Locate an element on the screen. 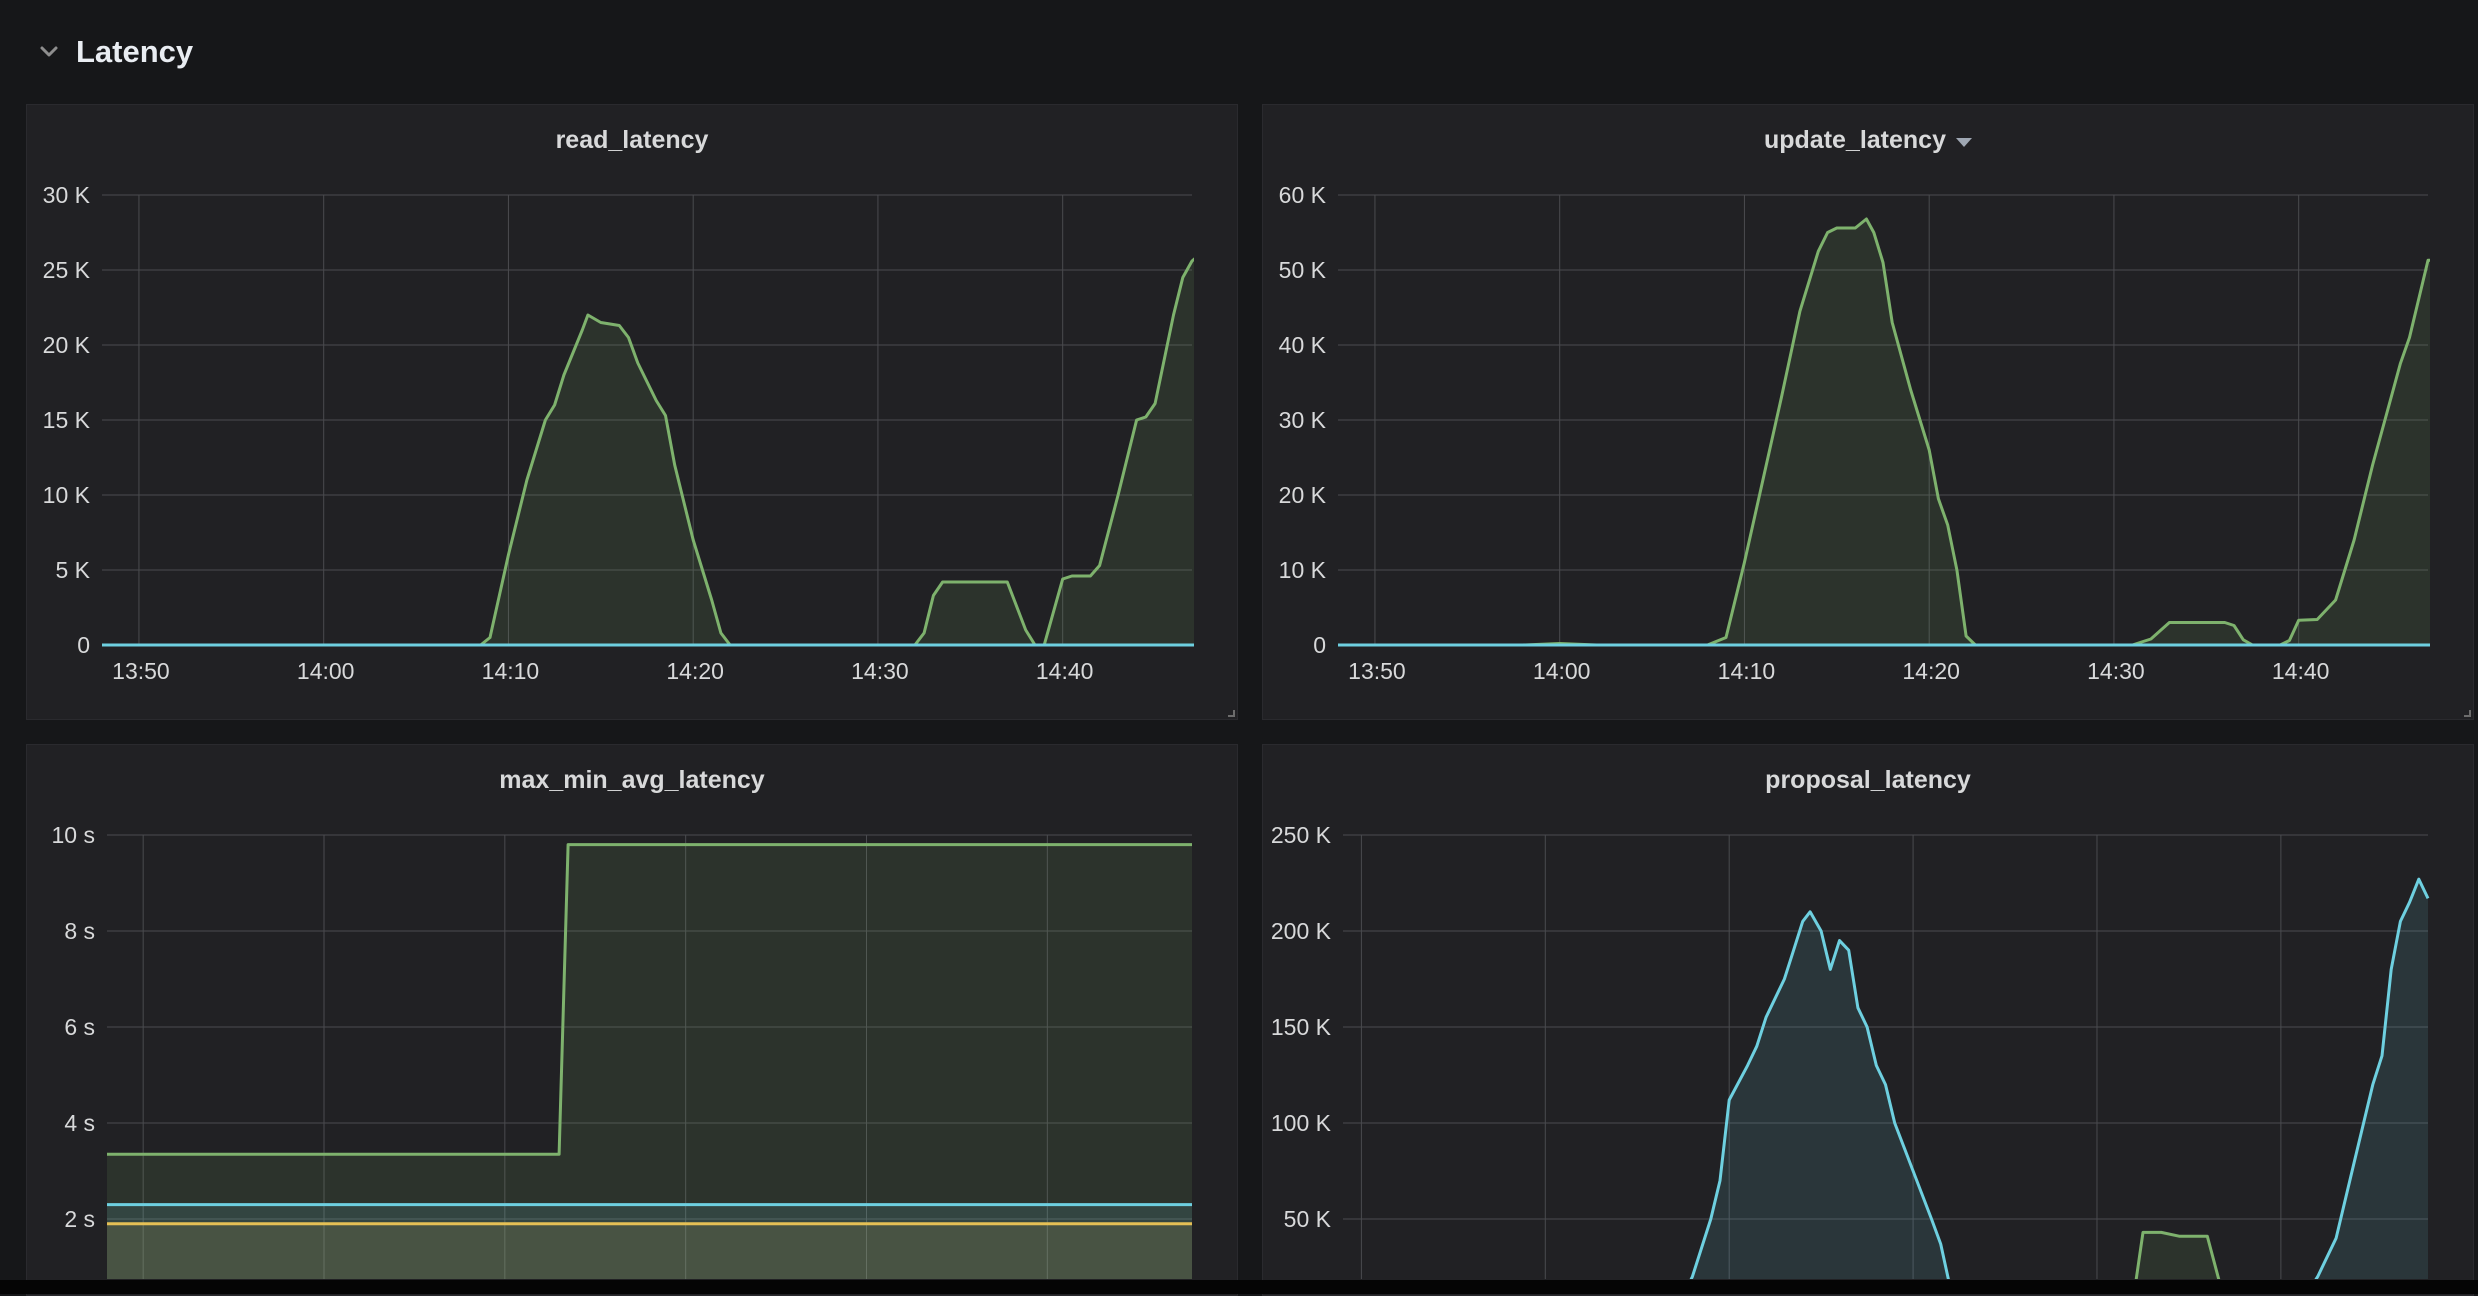 This screenshot has width=2478, height=1296. y-tick-label: 200 K is located at coordinates (1301, 931).